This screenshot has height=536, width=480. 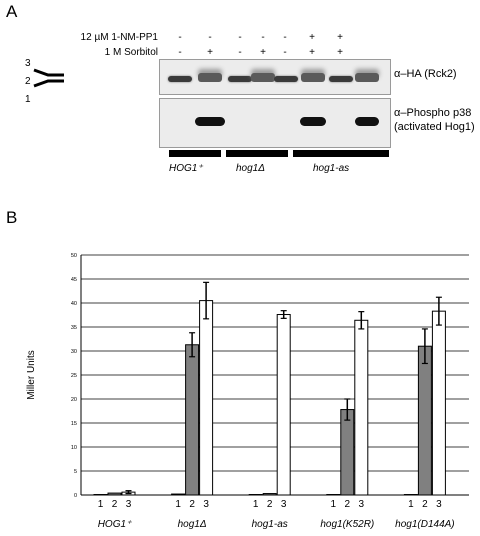 I want to click on condition-2-sign-lane-3: -, so click(x=240, y=52).